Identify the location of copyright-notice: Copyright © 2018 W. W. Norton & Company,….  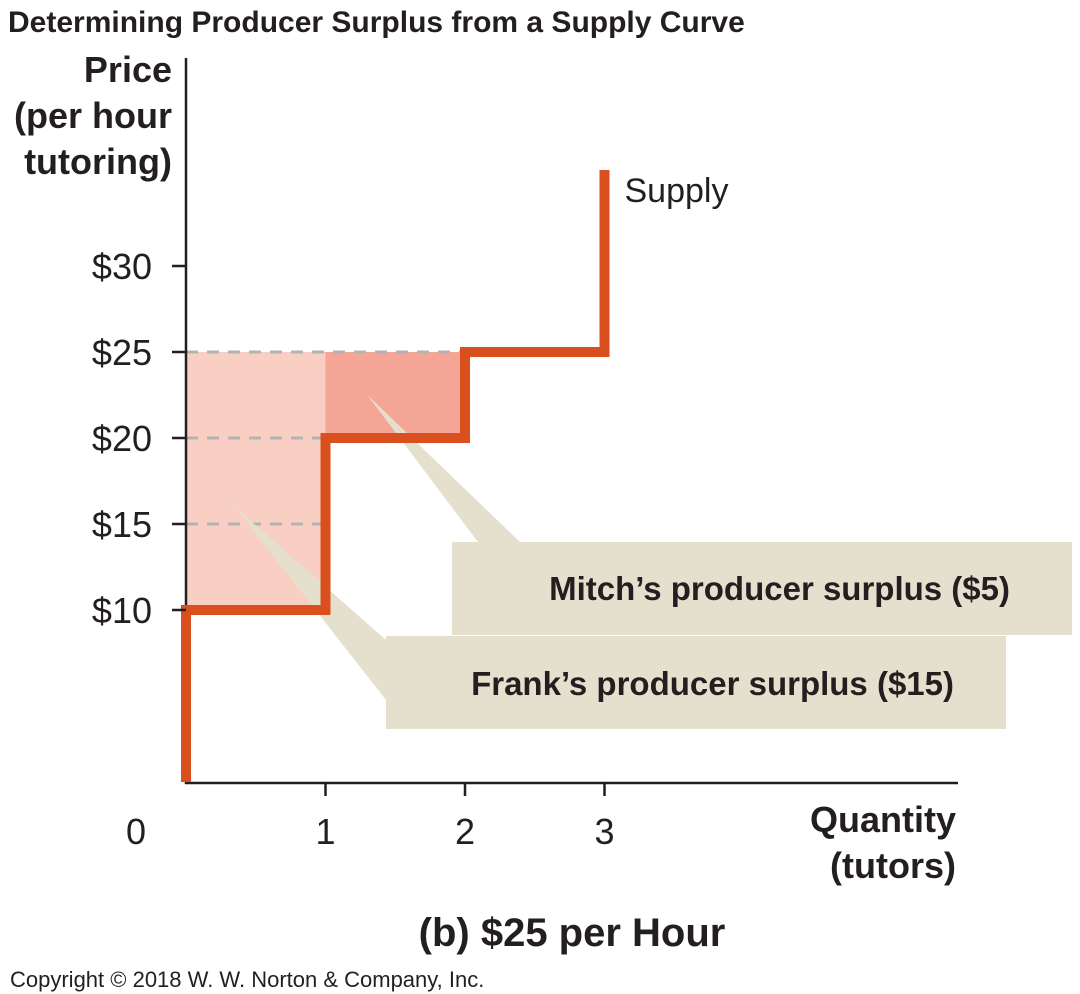
(247, 979).